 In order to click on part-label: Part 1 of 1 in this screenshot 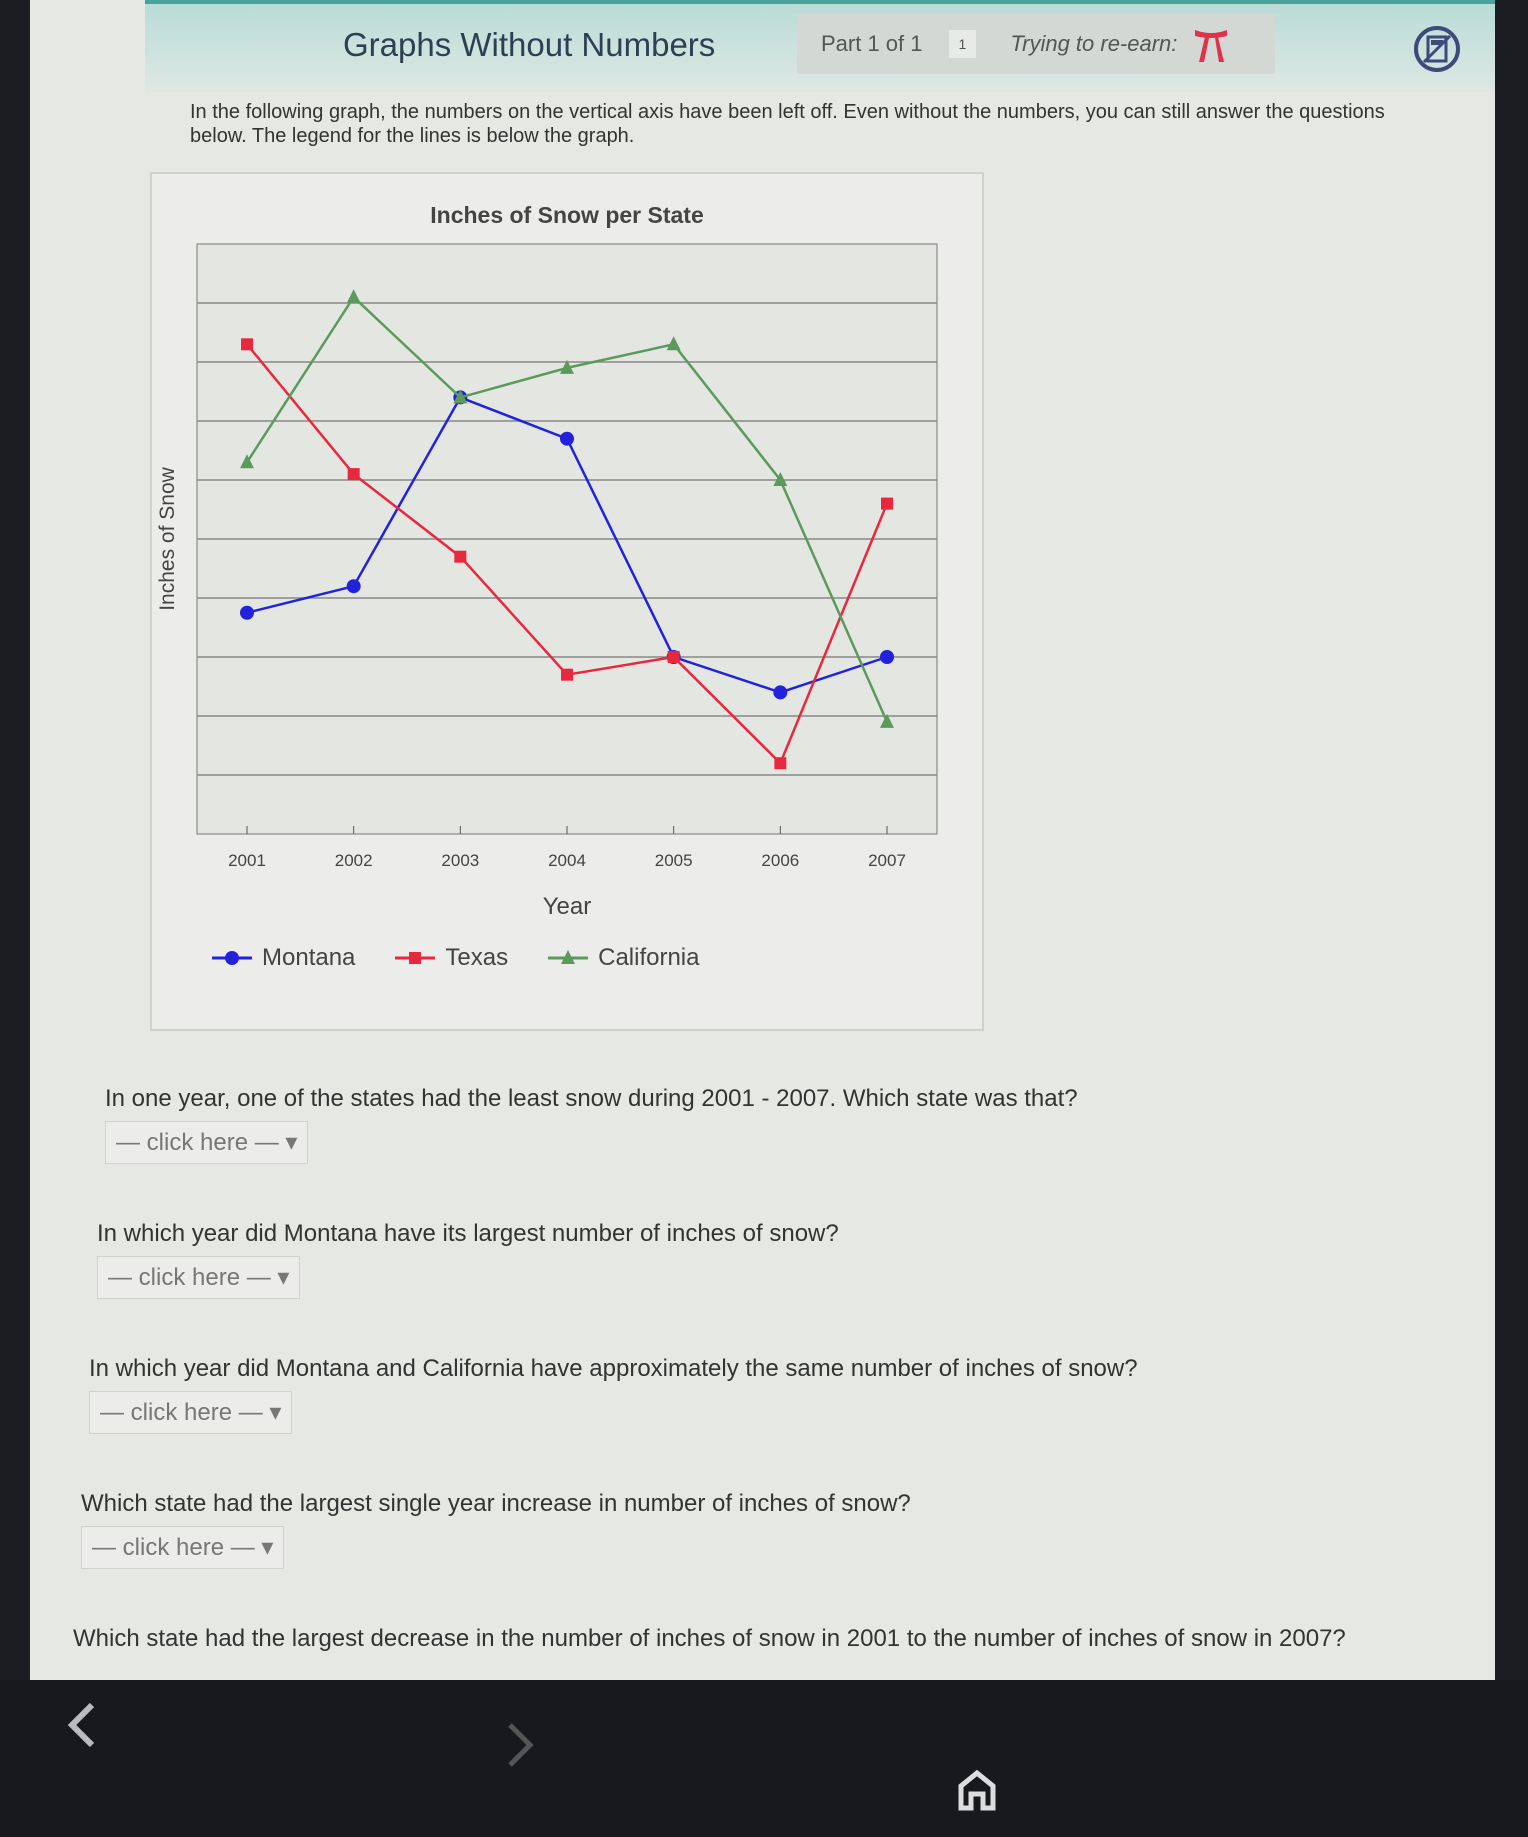, I will do `click(872, 43)`.